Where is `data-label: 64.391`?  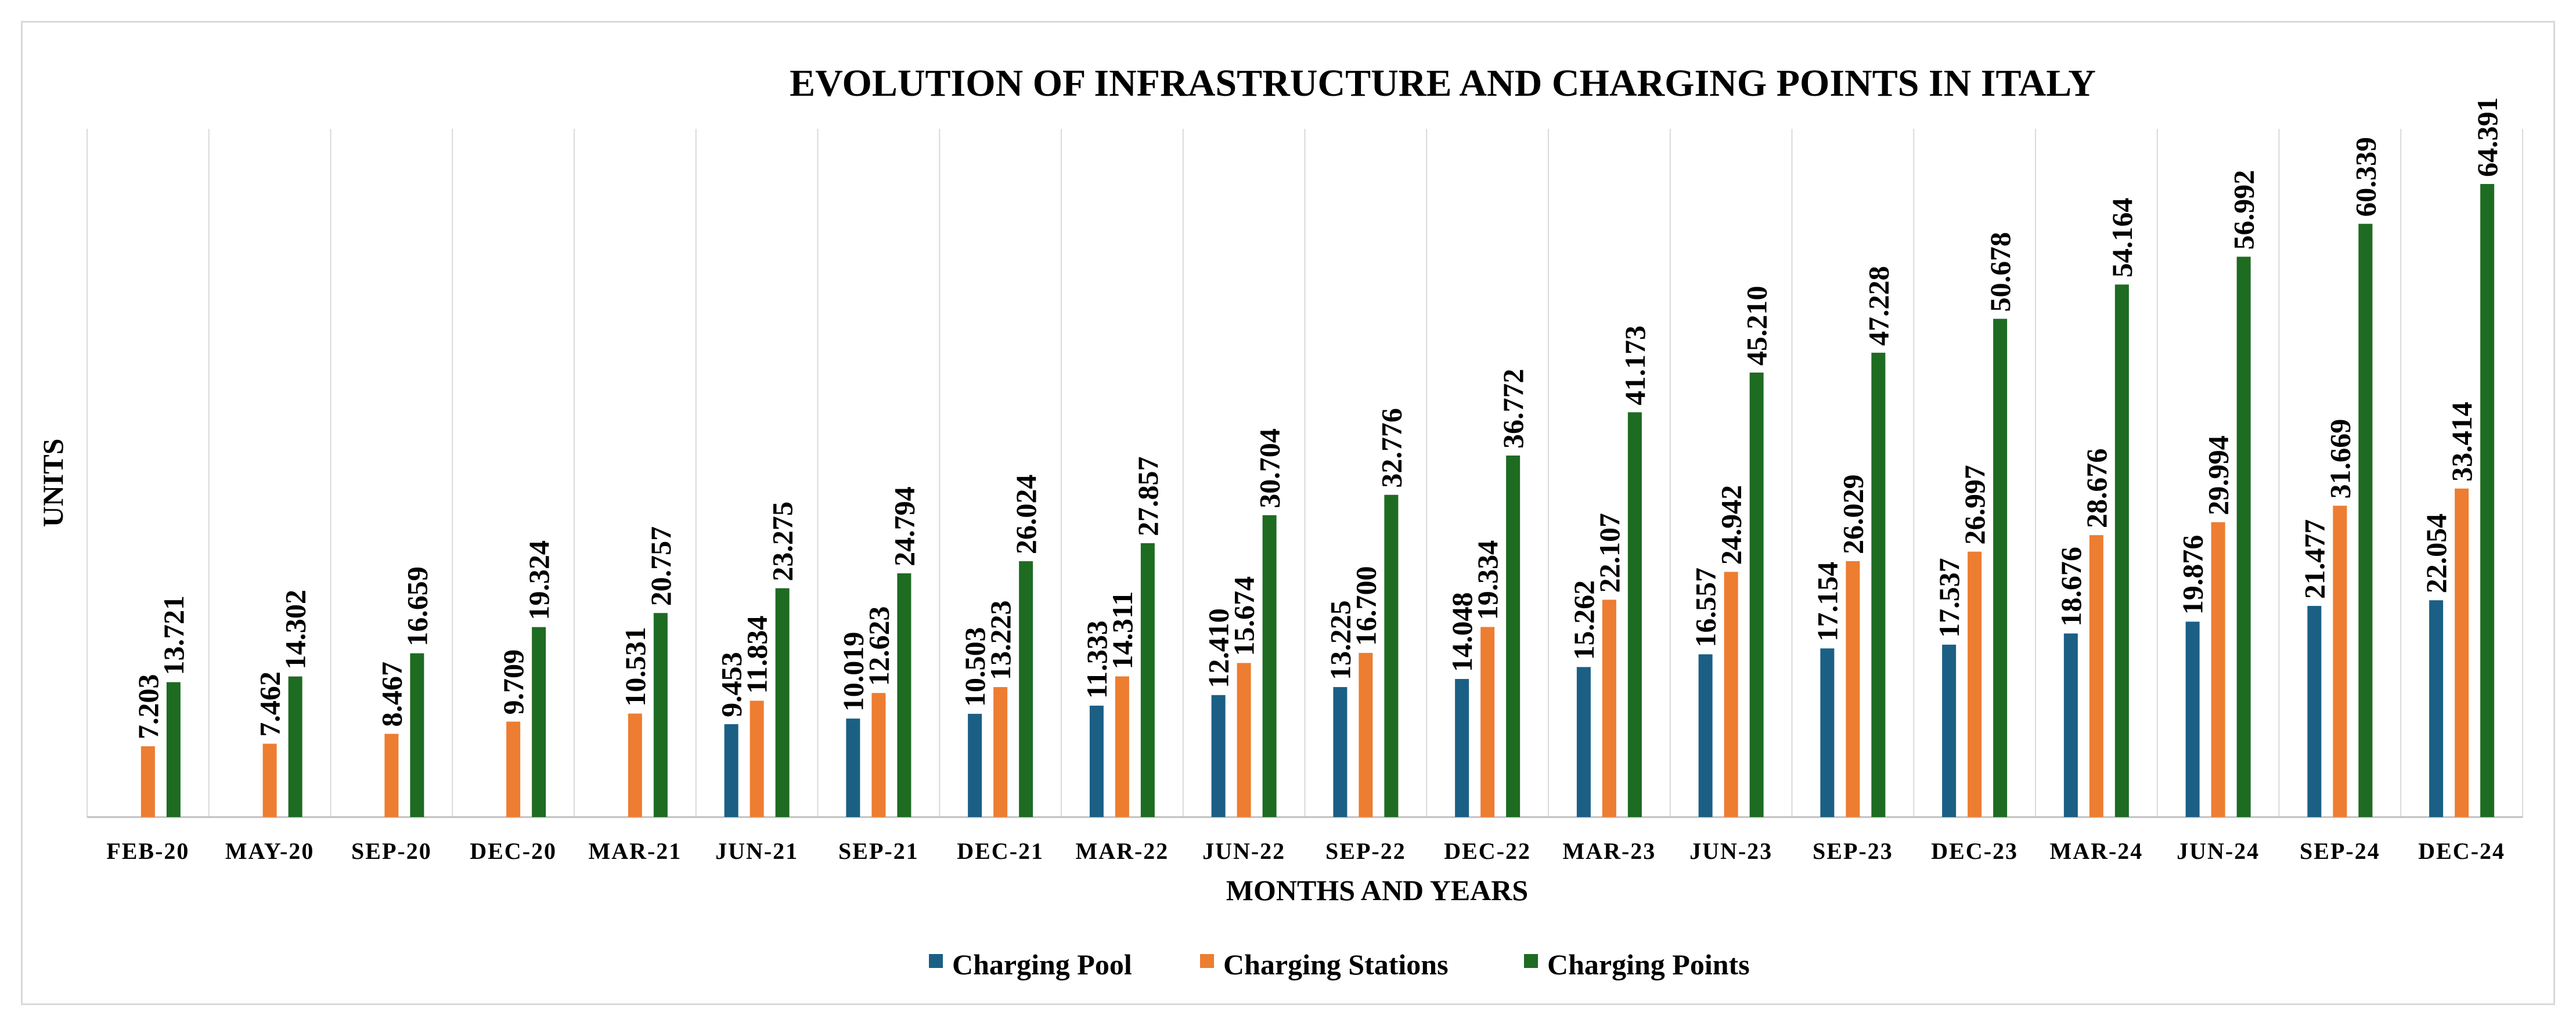 data-label: 64.391 is located at coordinates (2487, 137).